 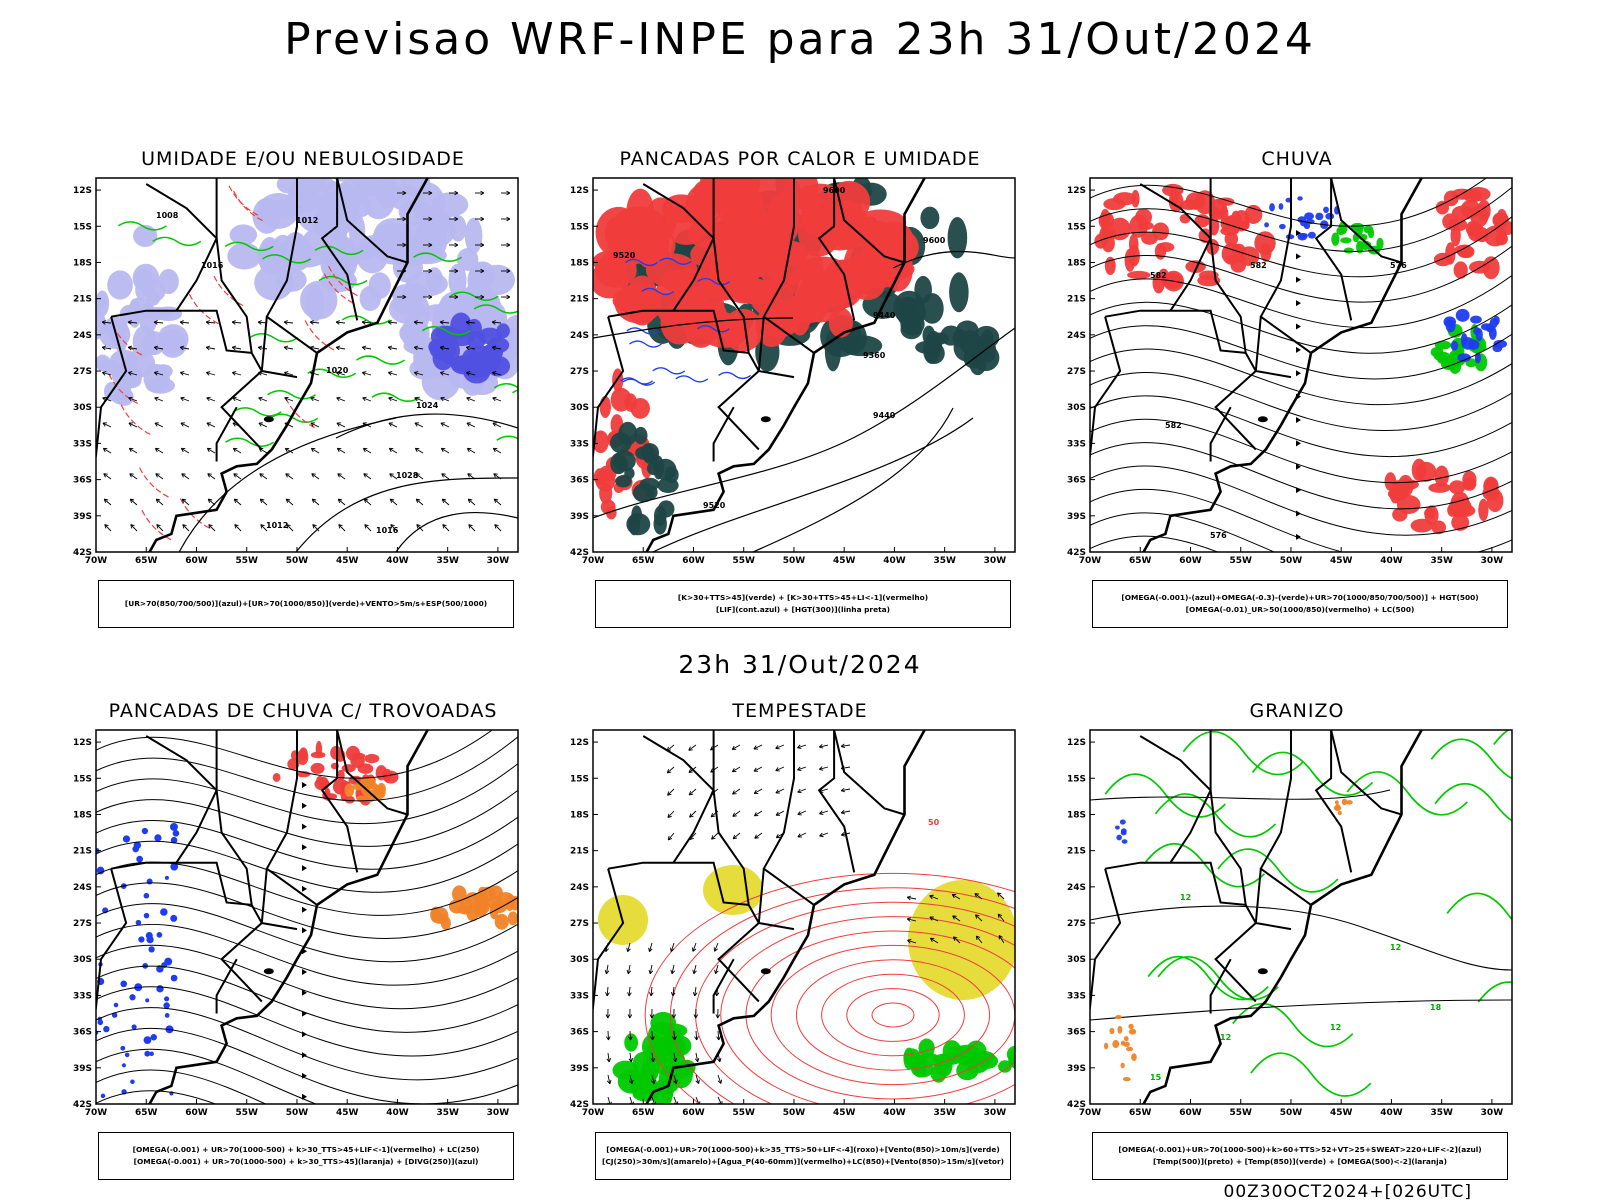 I want to click on lon-tick-label: 70W, so click(x=593, y=561).